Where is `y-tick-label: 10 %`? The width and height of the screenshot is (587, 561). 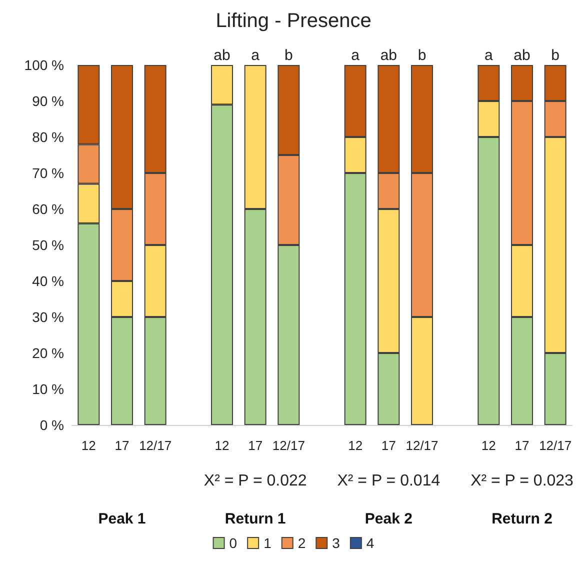
y-tick-label: 10 % is located at coordinates (48, 389).